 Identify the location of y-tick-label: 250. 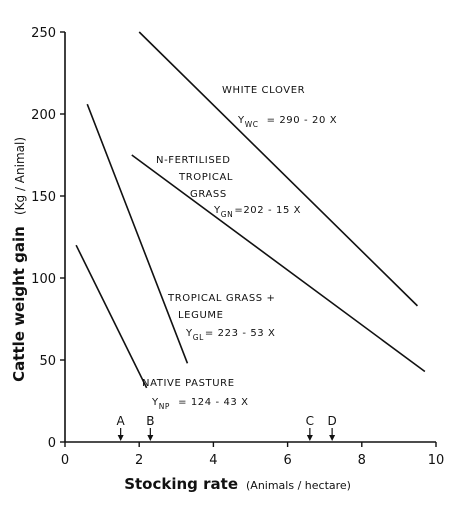
(43, 33).